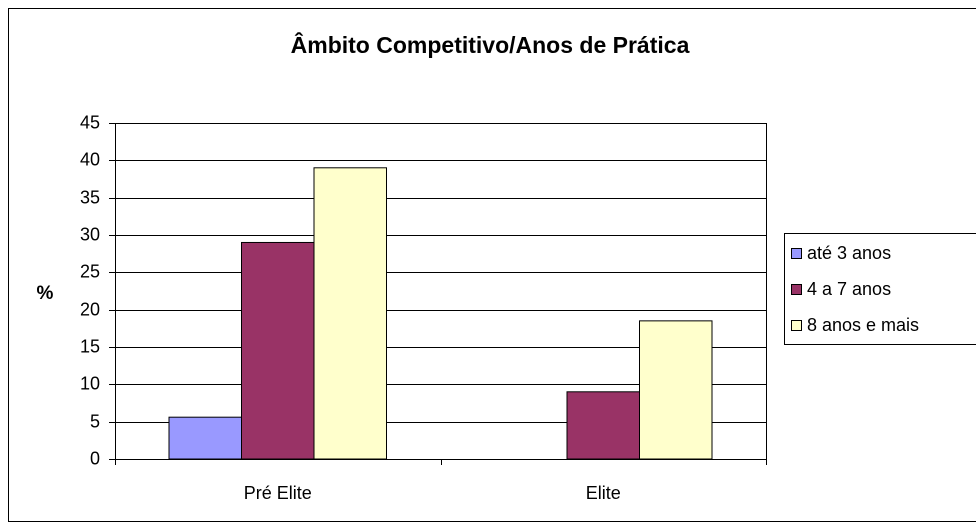 The height and width of the screenshot is (529, 976). I want to click on y-tick-label: 45, so click(90, 122).